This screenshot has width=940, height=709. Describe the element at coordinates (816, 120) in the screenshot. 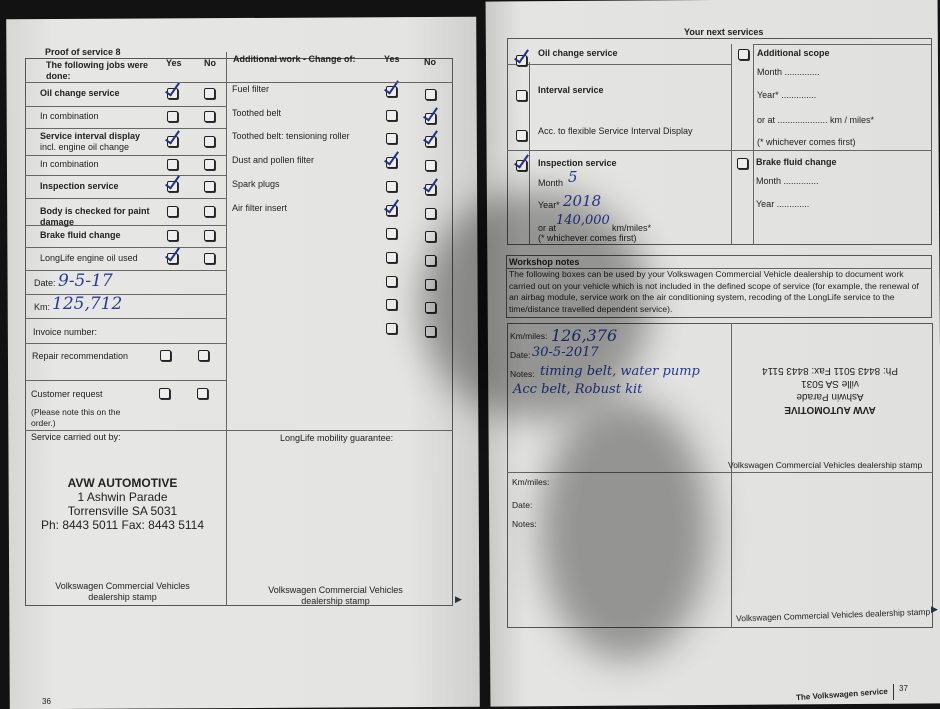

I see `additional-km: or at .................... km / miles*` at that location.